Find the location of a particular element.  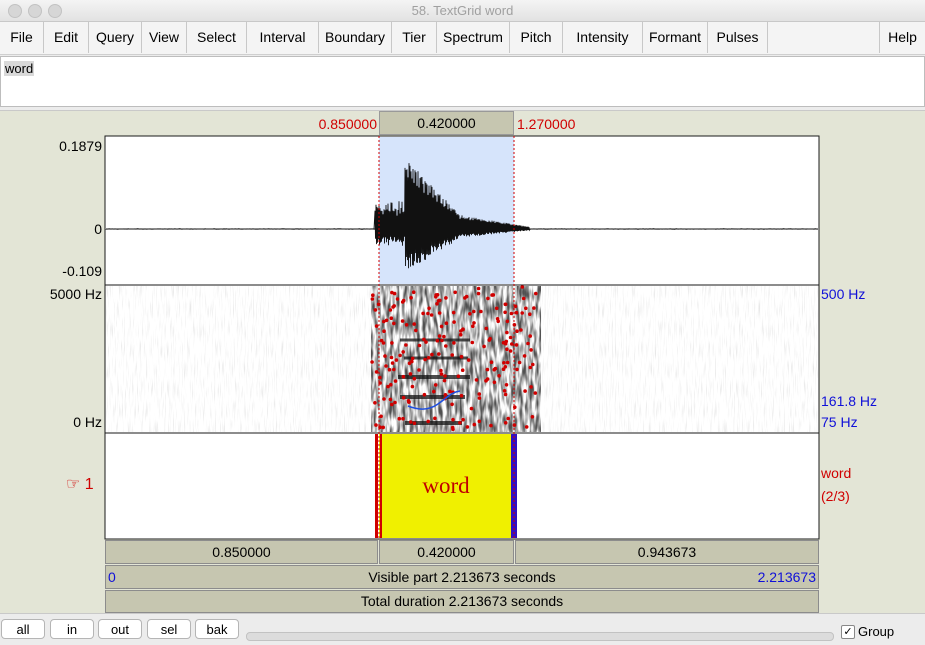

tier-number: ☞ 1 is located at coordinates (80, 484).